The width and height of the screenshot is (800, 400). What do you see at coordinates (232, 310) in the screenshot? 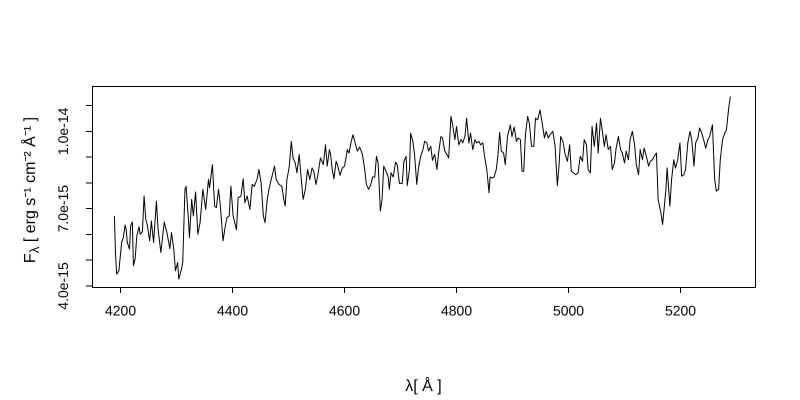
I see `x-tick-label: 4400` at bounding box center [232, 310].